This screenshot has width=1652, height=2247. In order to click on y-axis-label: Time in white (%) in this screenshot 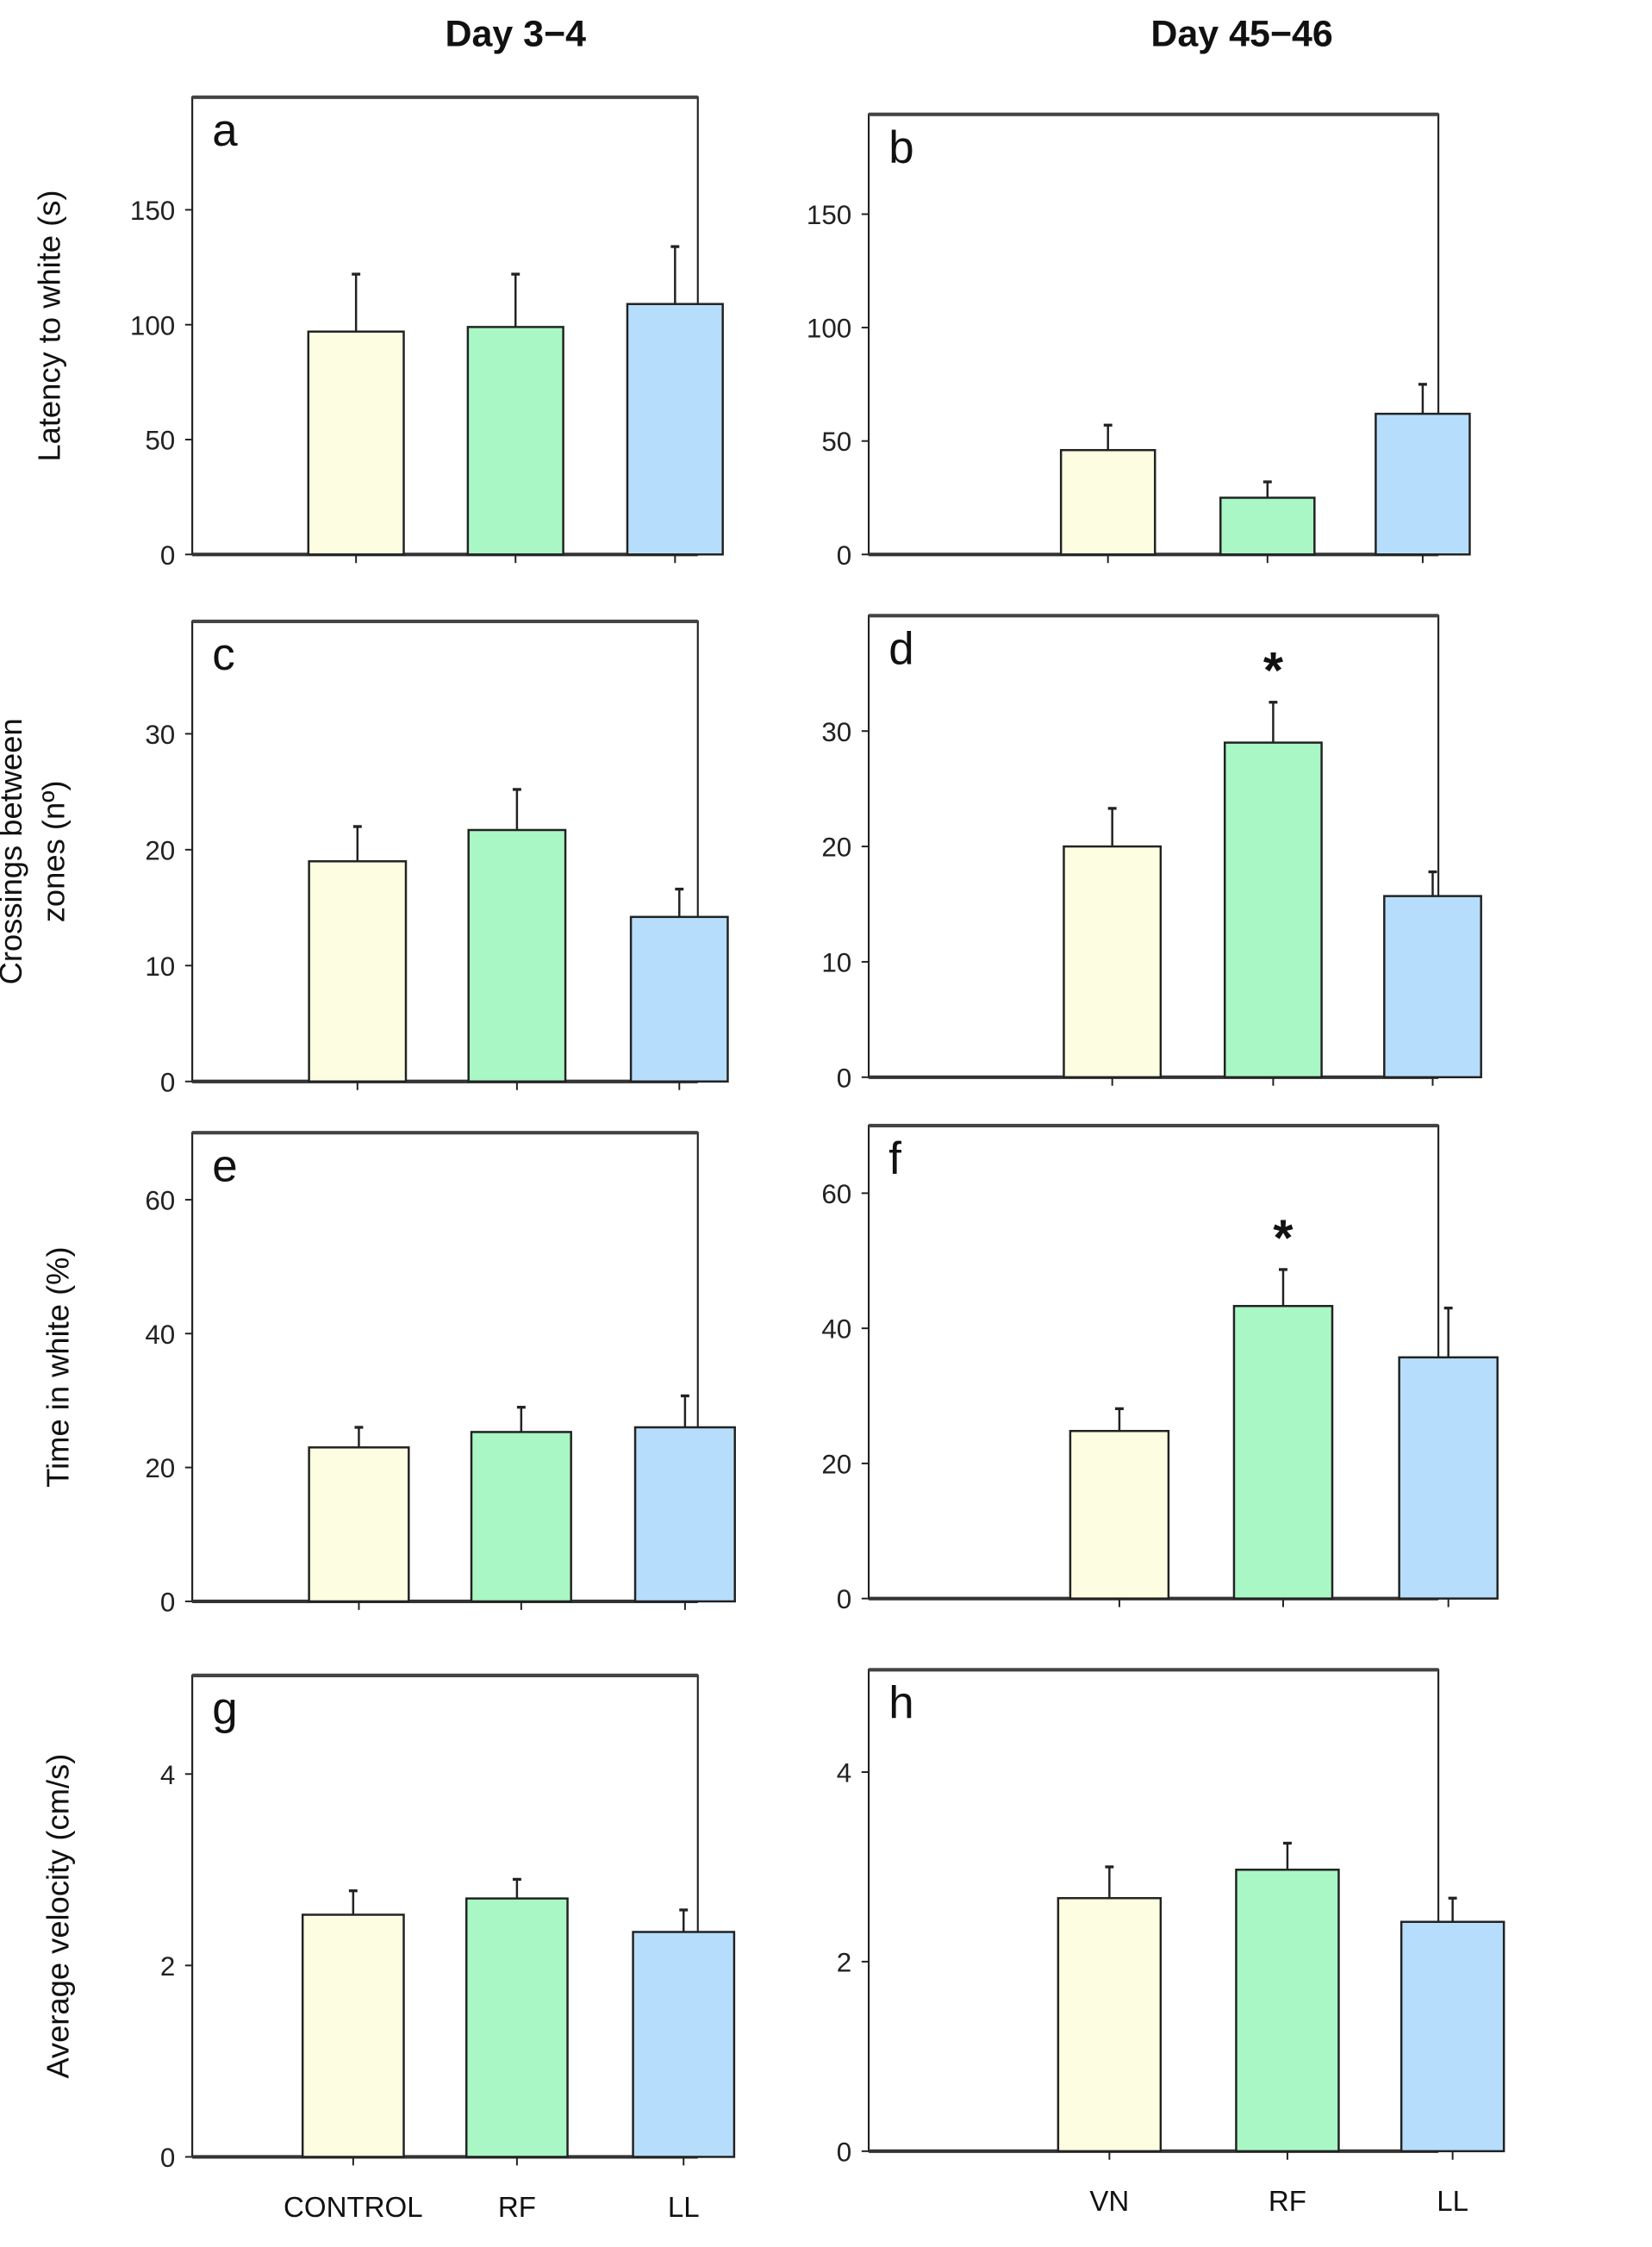, I will do `click(57, 1366)`.